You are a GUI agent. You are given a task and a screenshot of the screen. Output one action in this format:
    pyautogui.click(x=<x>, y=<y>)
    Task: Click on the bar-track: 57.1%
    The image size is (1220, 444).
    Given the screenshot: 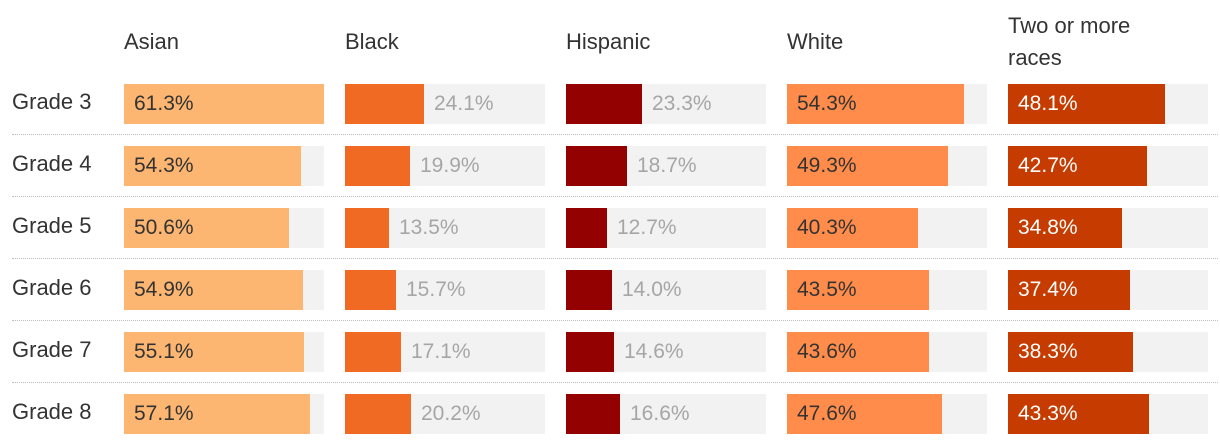 What is the action you would take?
    pyautogui.click(x=224, y=414)
    